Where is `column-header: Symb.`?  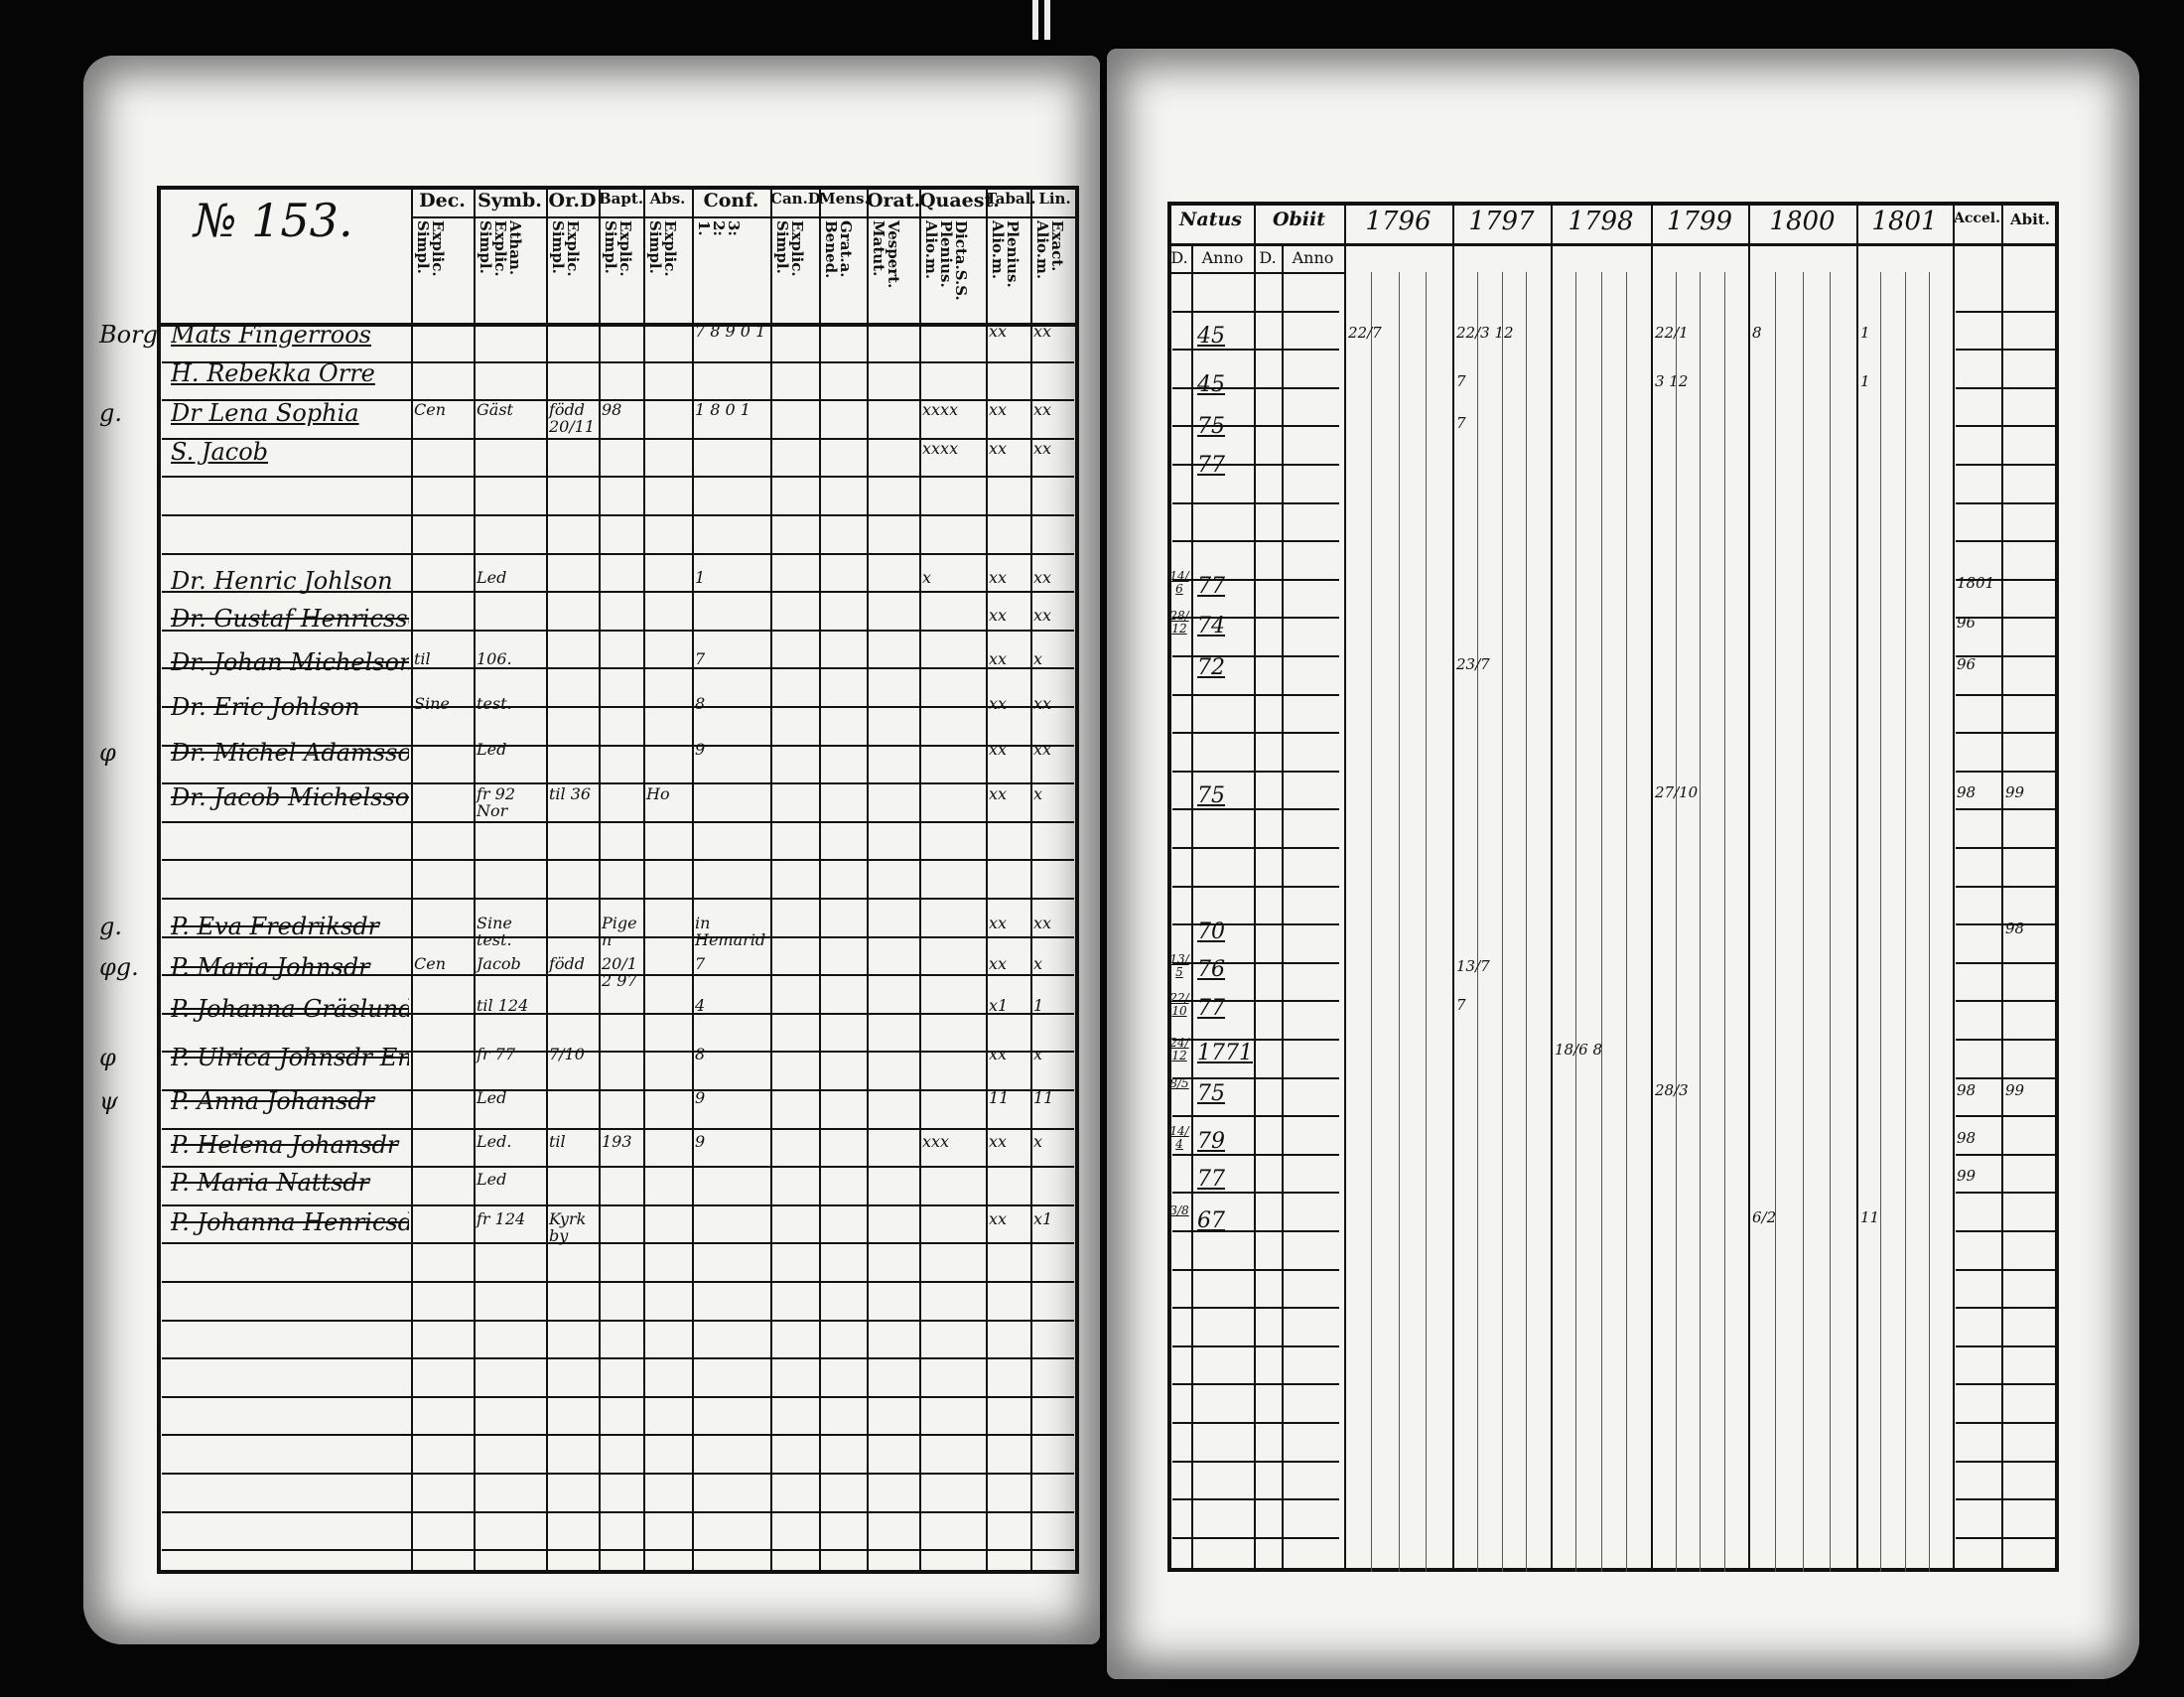 column-header: Symb. is located at coordinates (510, 201).